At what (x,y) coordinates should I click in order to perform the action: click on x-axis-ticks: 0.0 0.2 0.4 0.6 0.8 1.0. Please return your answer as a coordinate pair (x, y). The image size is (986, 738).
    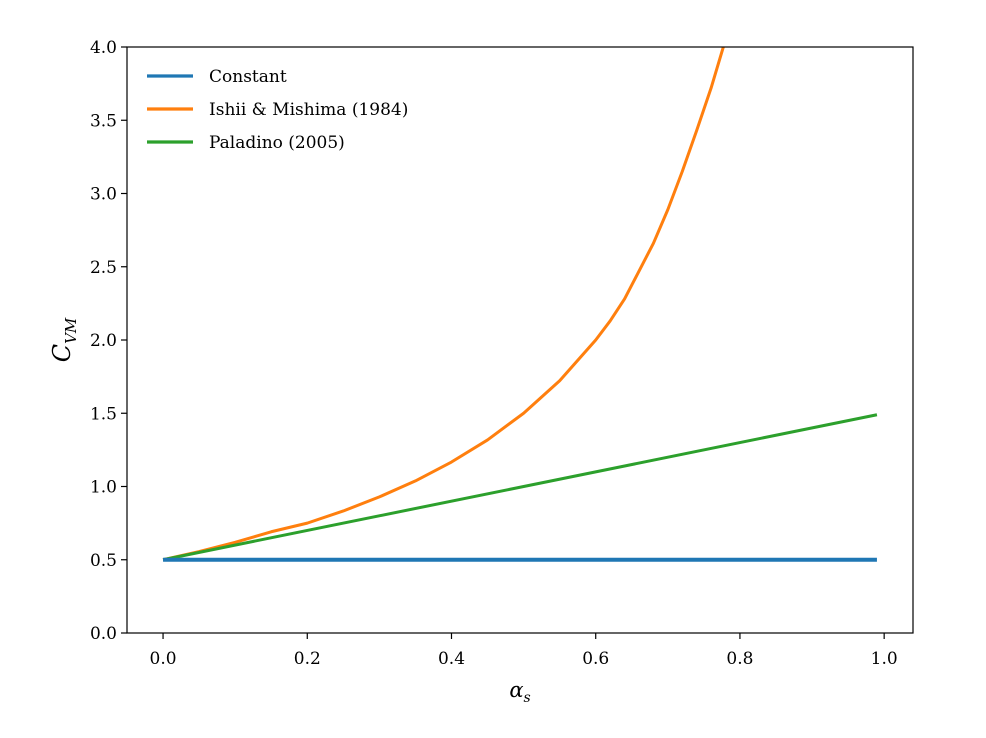
    Looking at the image, I should click on (524, 651).